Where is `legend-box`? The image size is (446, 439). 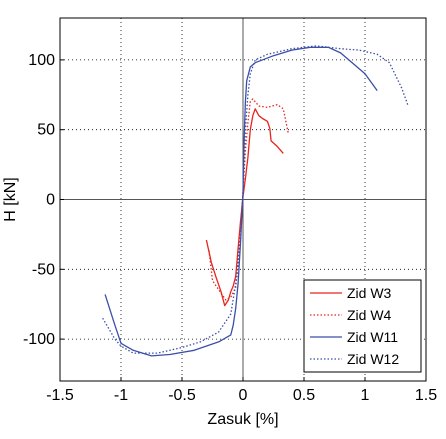
legend-box is located at coordinates (362, 326).